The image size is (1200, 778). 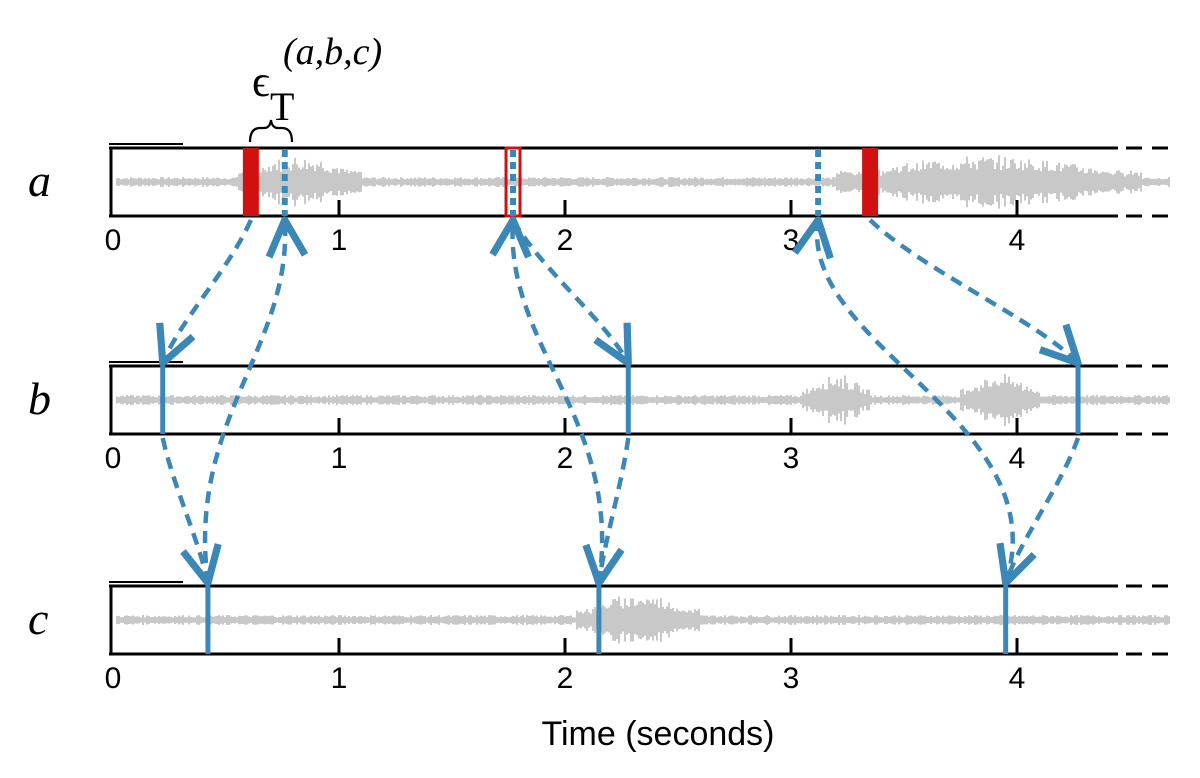 What do you see at coordinates (39, 398) in the screenshot?
I see `track-label-b: b` at bounding box center [39, 398].